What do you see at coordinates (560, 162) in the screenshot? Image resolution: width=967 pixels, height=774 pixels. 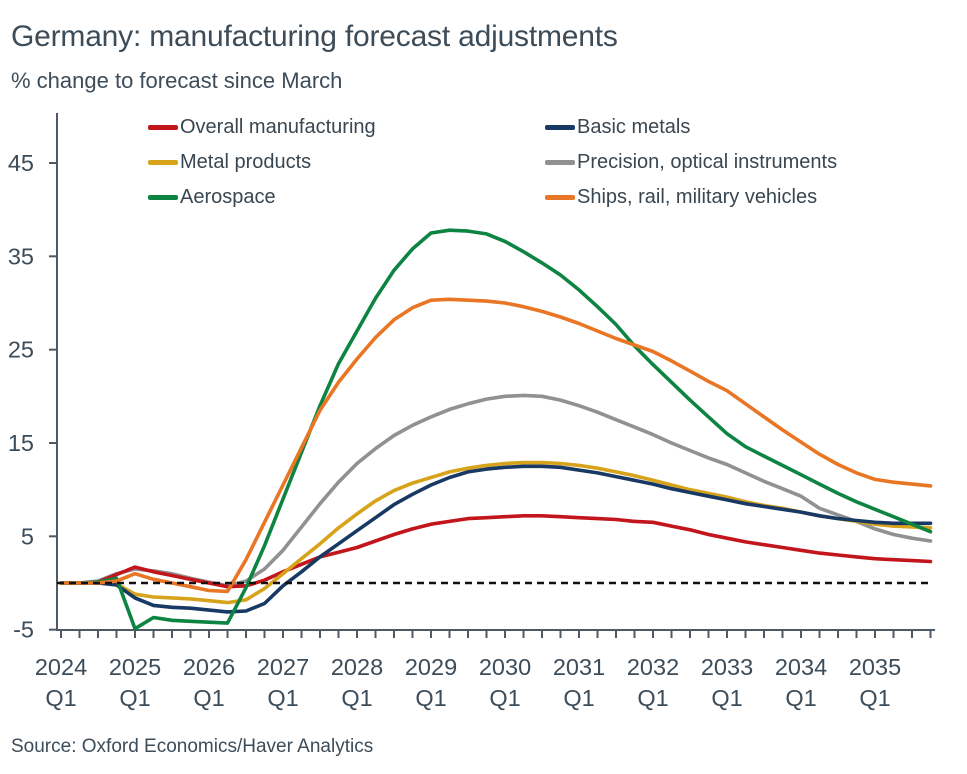 I see `legend-swatch-precision-optical-instruments` at bounding box center [560, 162].